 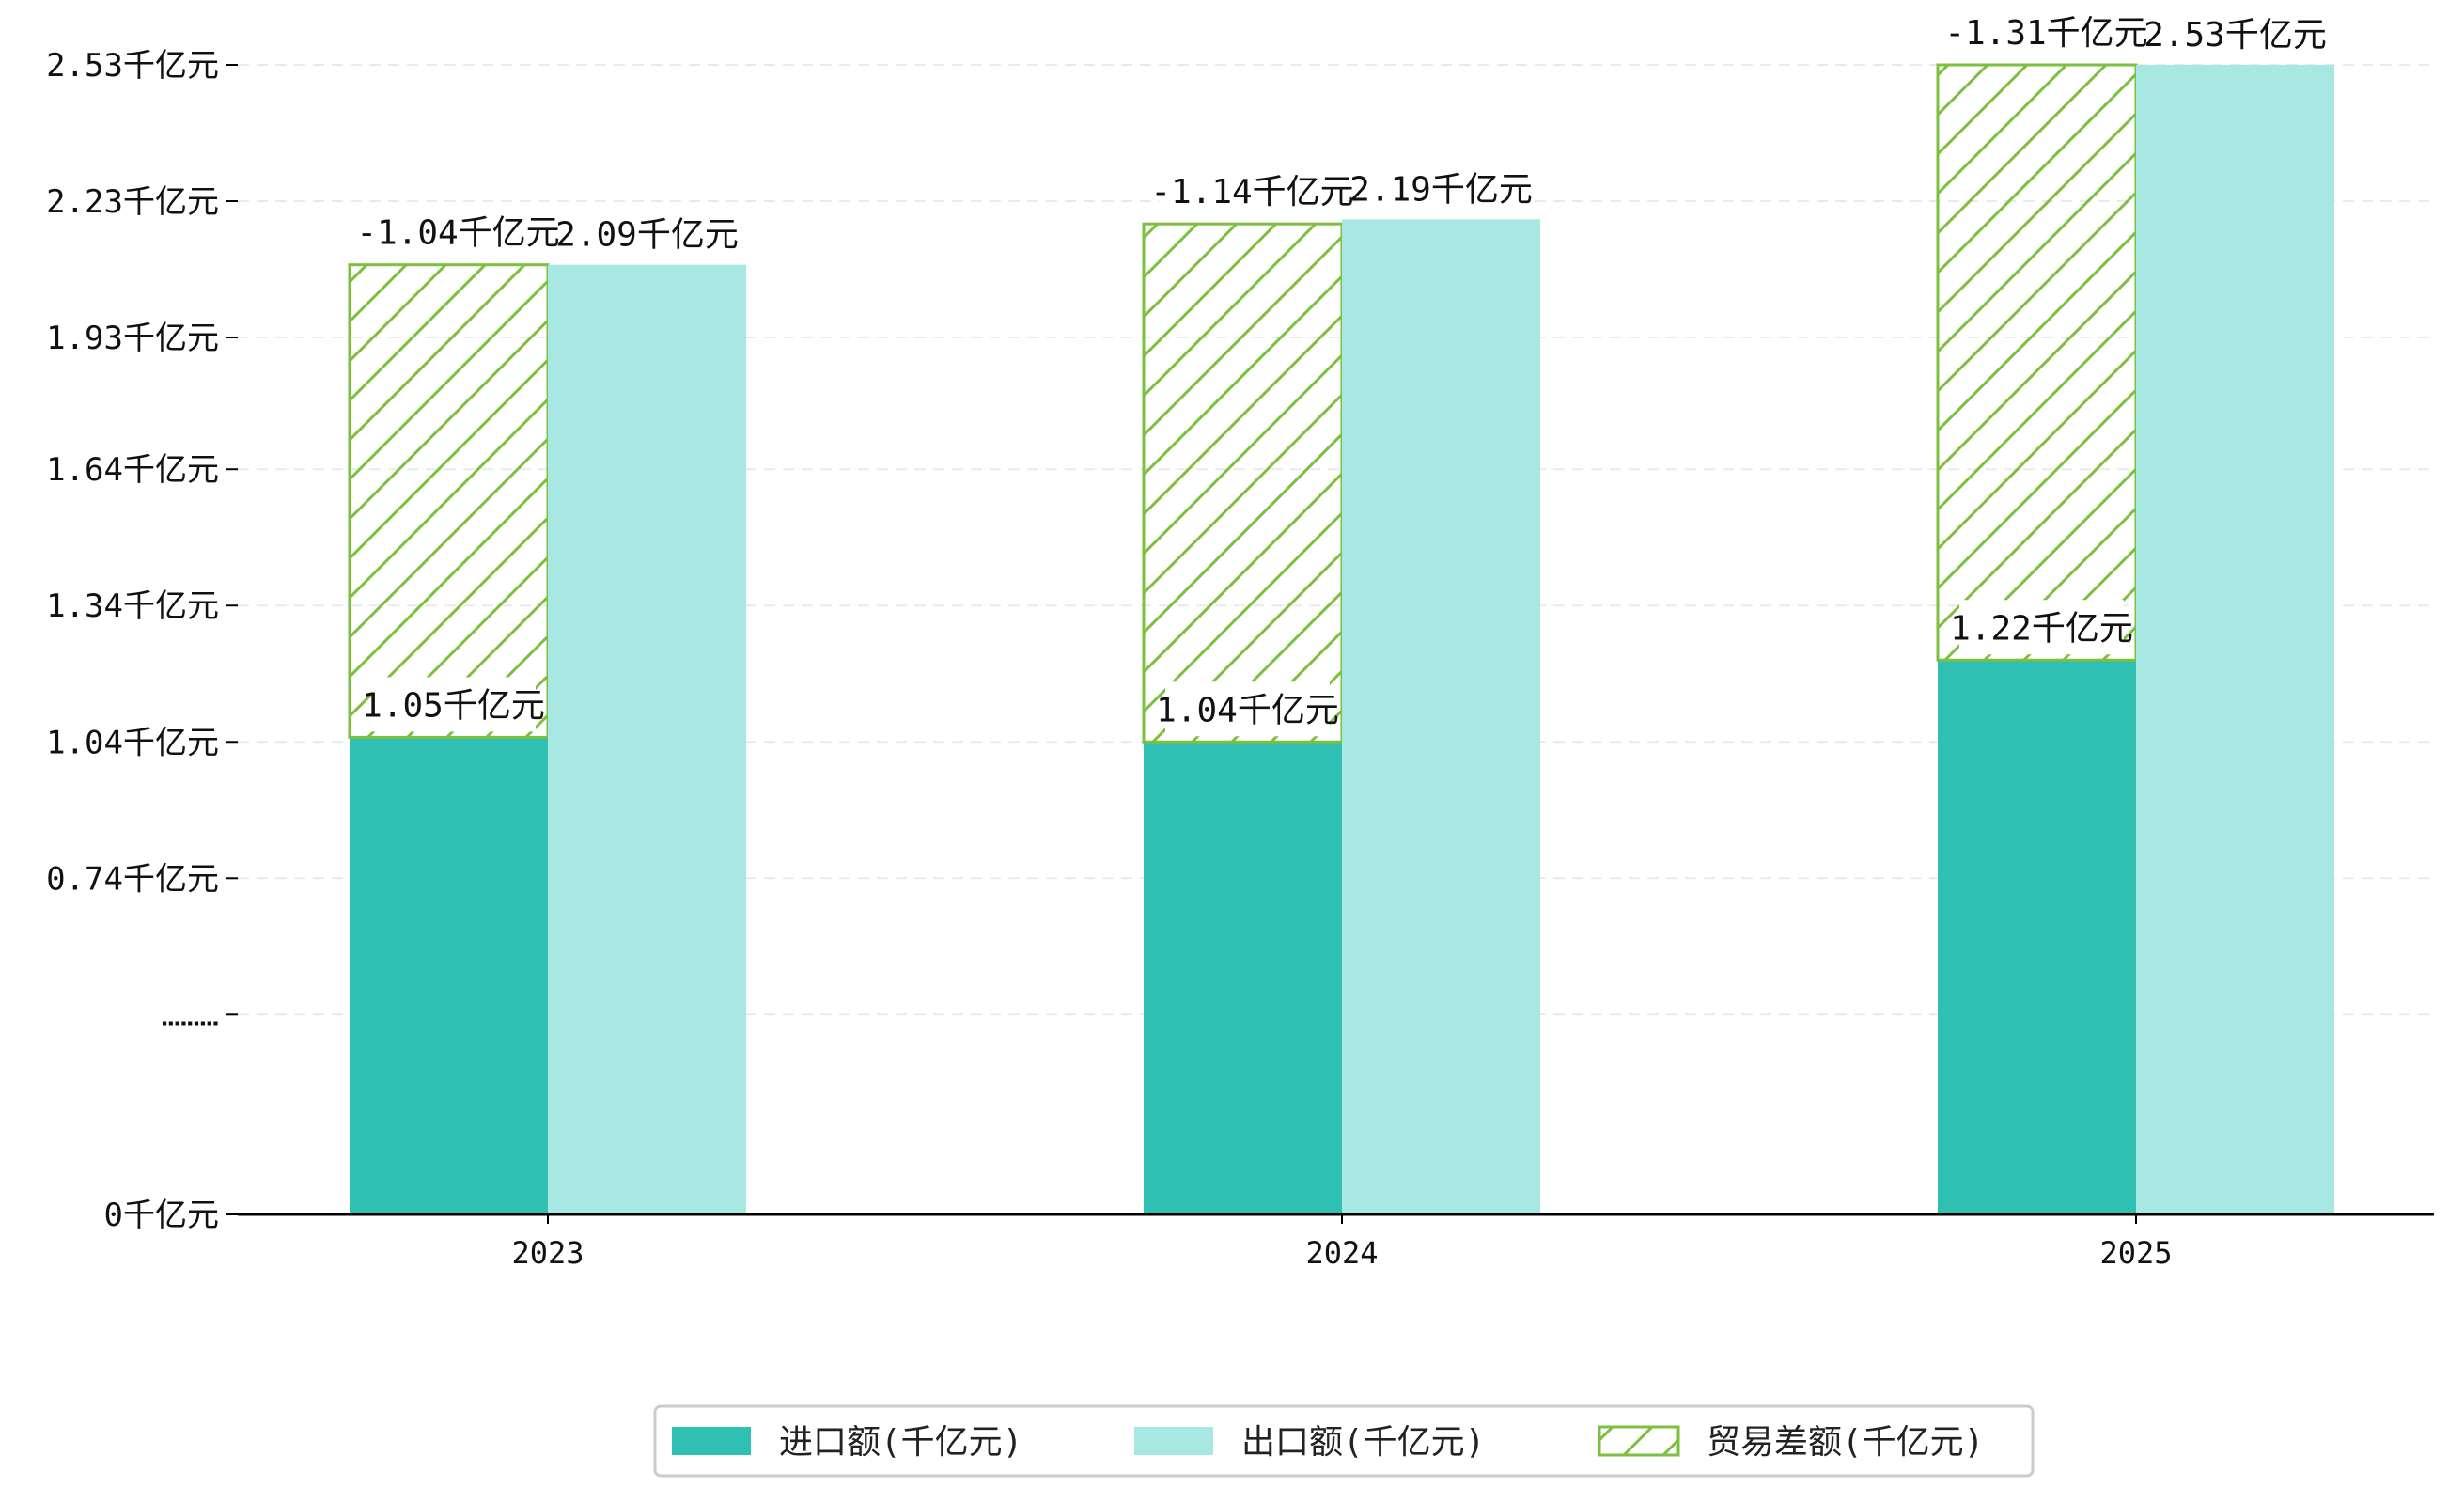 I want to click on data-label: -1.14千亿元, so click(x=1251, y=192).